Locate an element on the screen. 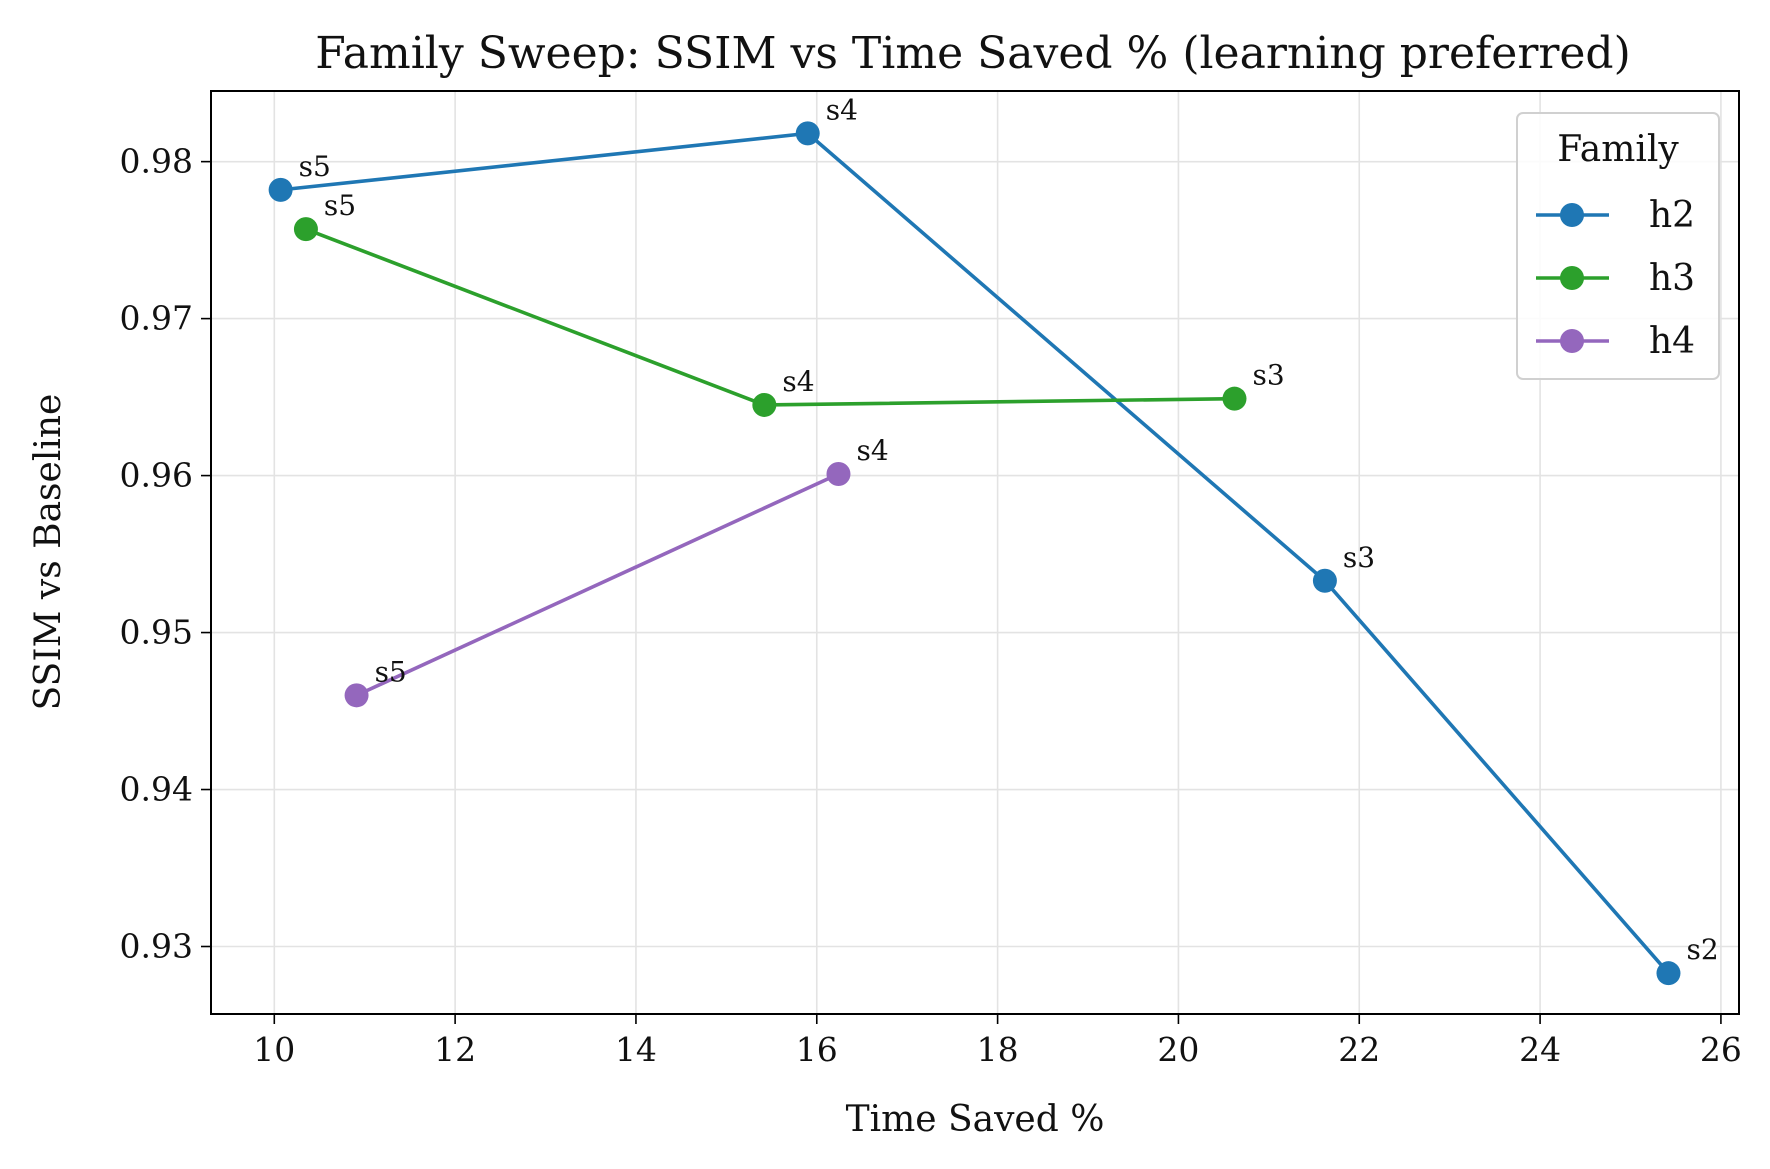 This screenshot has width=1770, height=1169. series-h3: s5 s4 s3 is located at coordinates (789, 303).